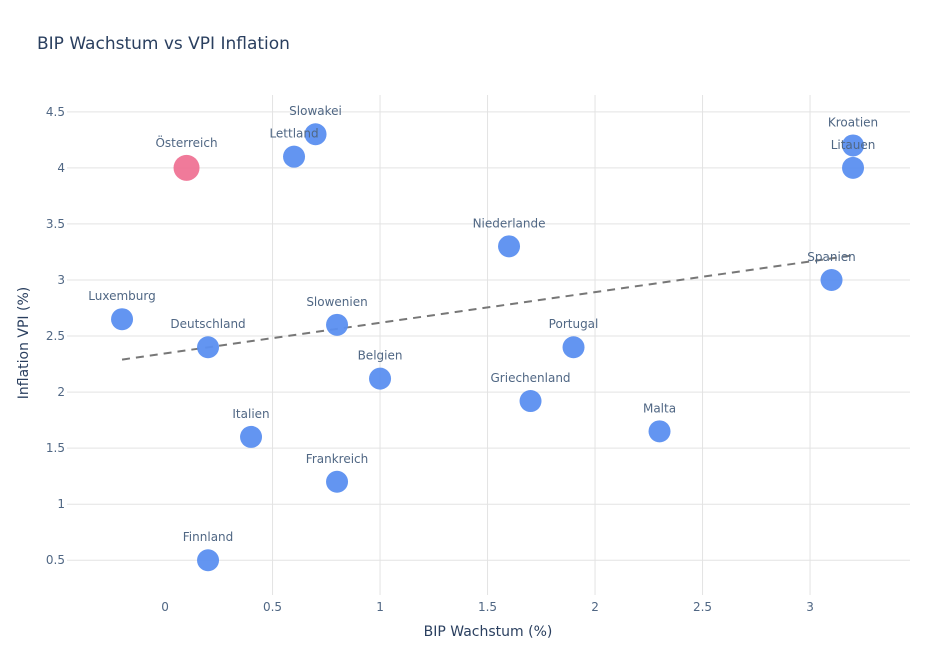  What do you see at coordinates (186, 167) in the screenshot?
I see `highlight-point` at bounding box center [186, 167].